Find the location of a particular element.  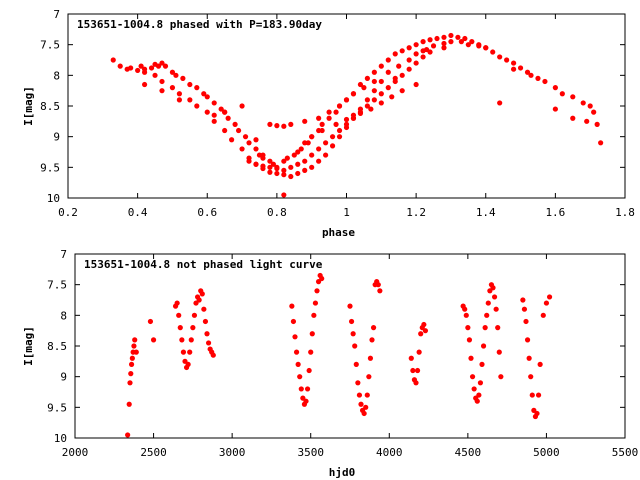

x-tick-label: 4500 is located at coordinates (468, 452).